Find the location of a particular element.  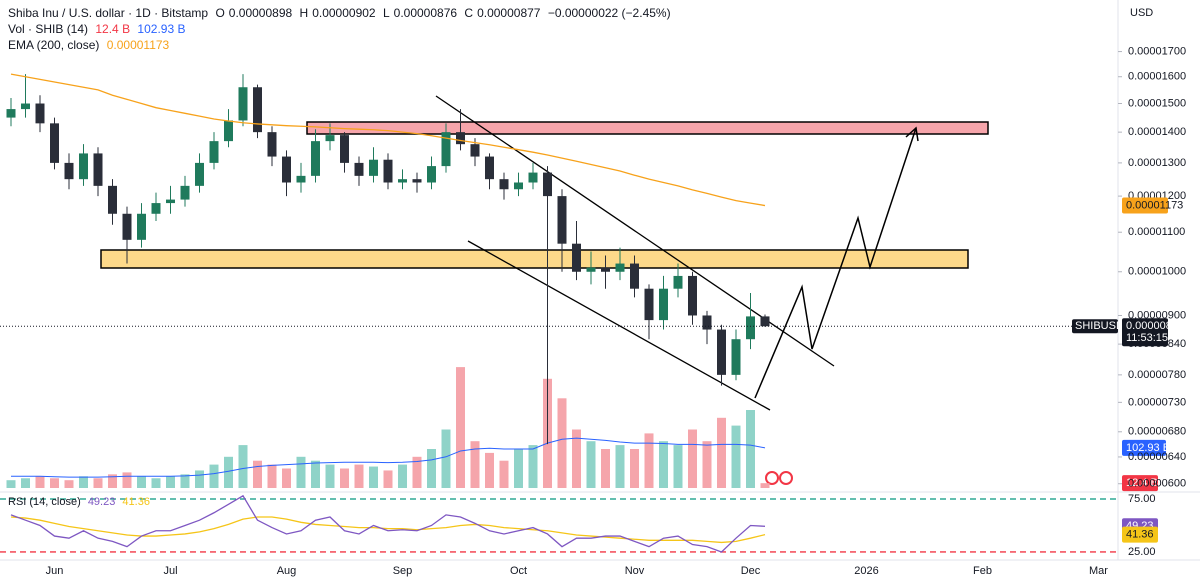

x-tick-label: Nov is located at coordinates (635, 571).